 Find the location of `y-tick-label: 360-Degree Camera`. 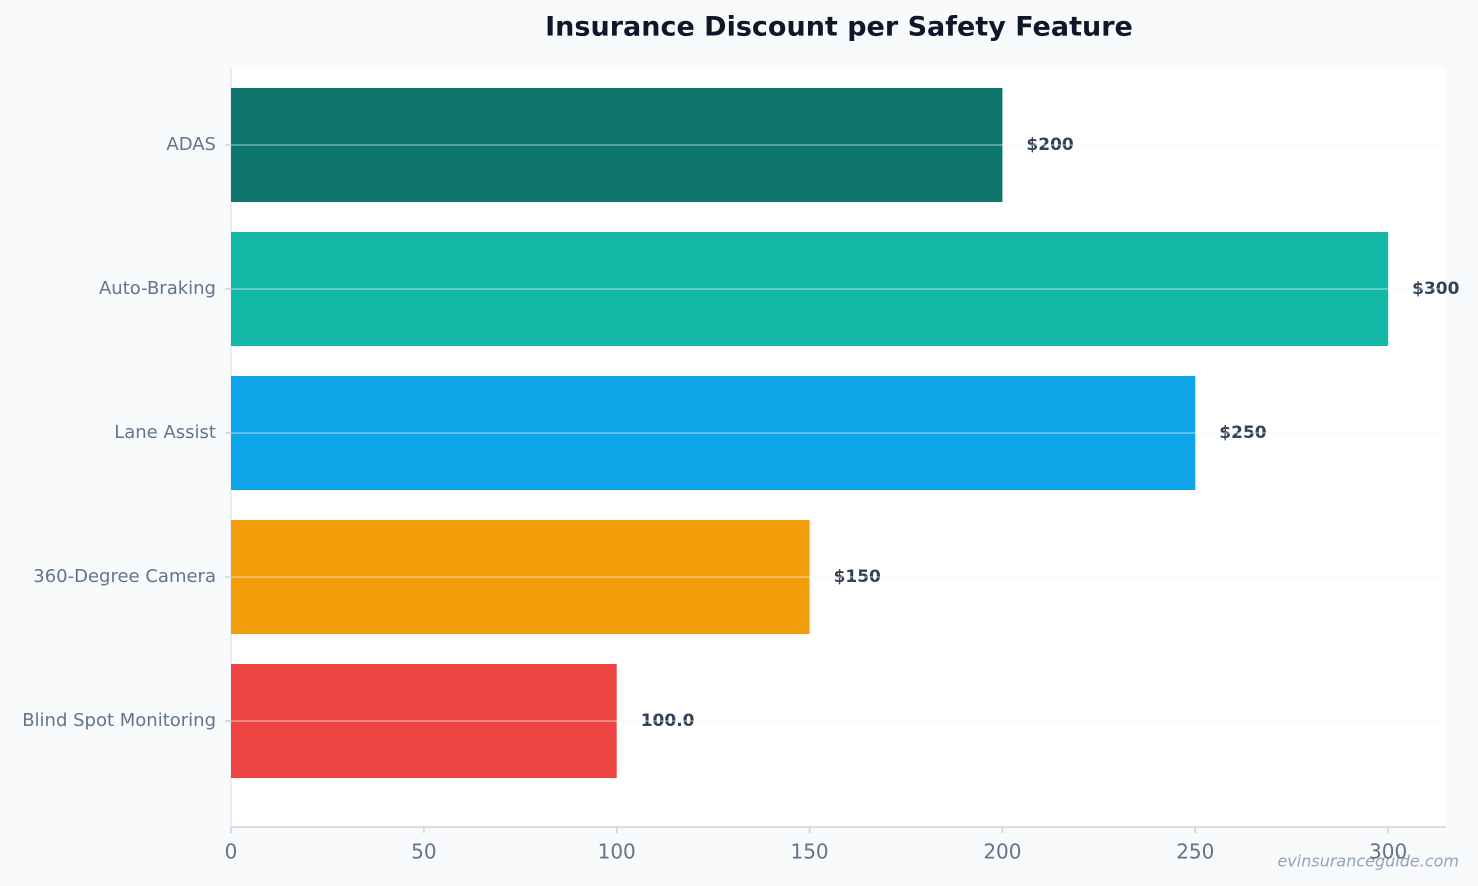

y-tick-label: 360-Degree Camera is located at coordinates (124, 576).